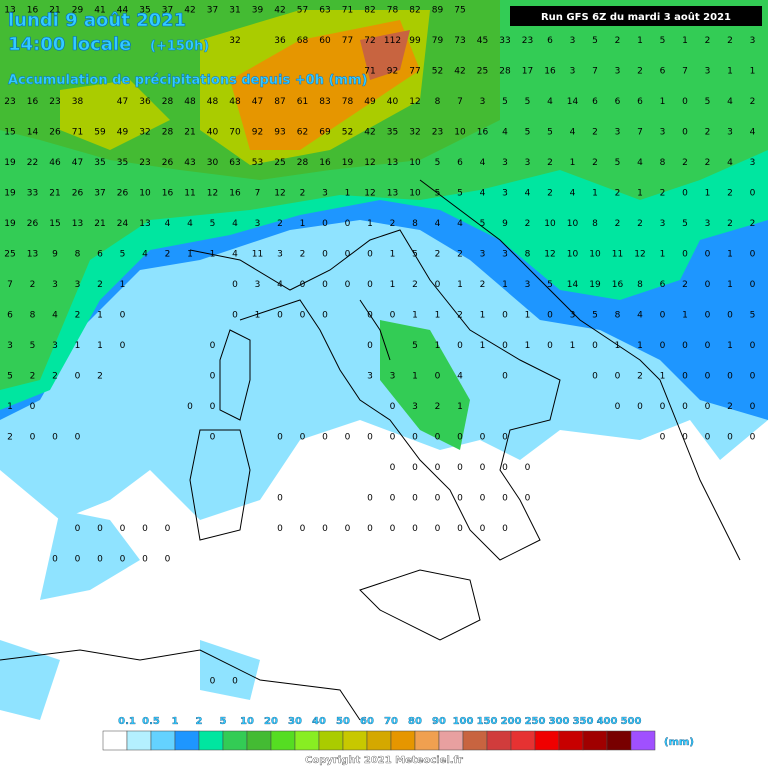  I want to click on time-label: 14:00 locale, so click(69, 44).